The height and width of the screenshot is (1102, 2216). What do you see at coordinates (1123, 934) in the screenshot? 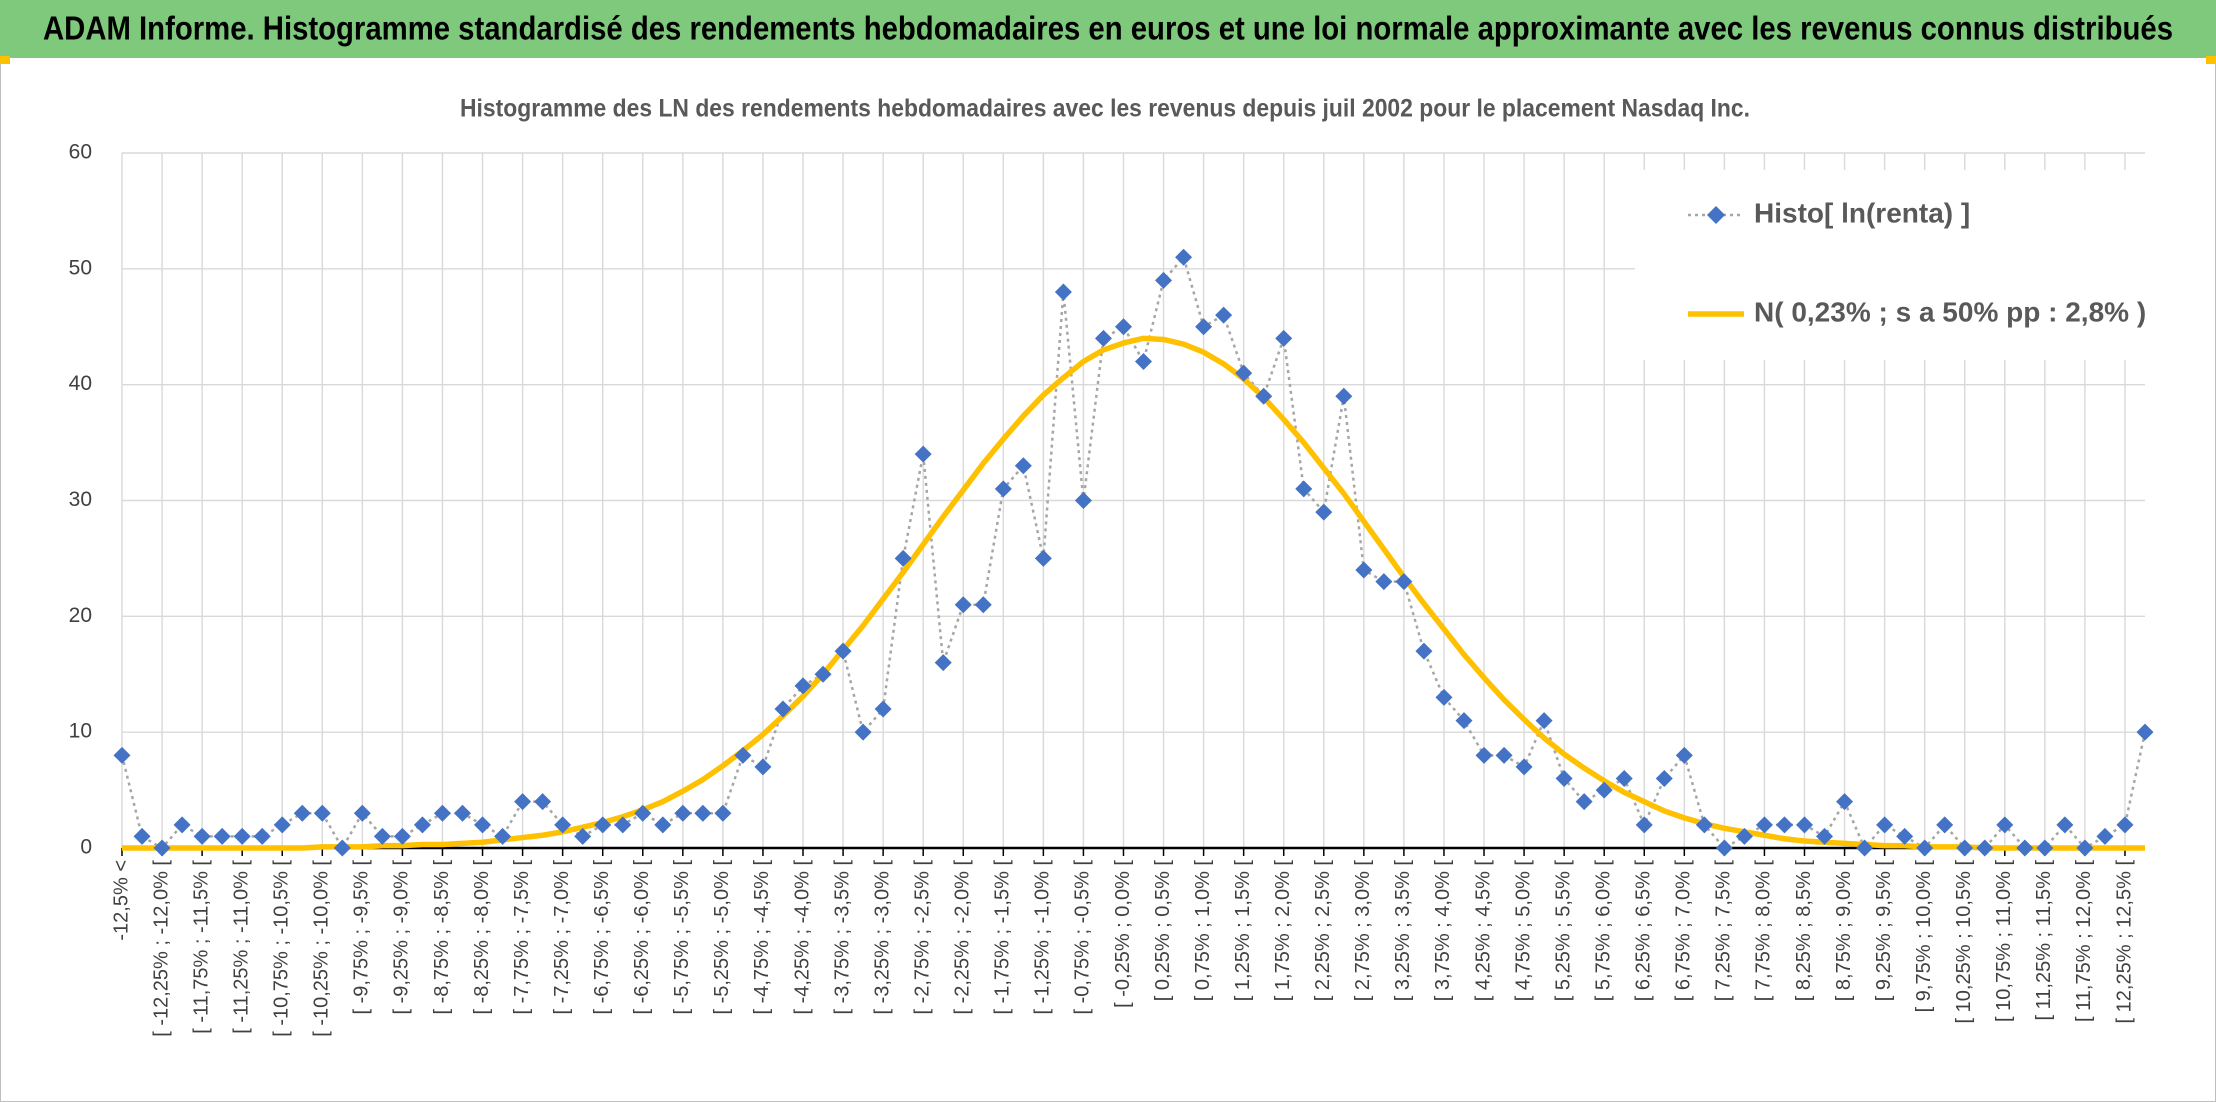
I see `x-tick-label: [ -0,25% ; 0,0% [` at bounding box center [1123, 934].